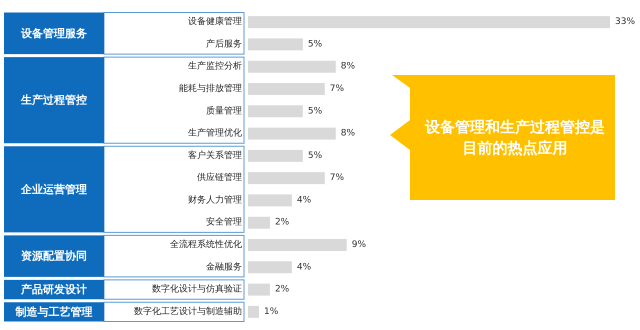  What do you see at coordinates (215, 22) in the screenshot?
I see `y-tick-label: 设备健康管理` at bounding box center [215, 22].